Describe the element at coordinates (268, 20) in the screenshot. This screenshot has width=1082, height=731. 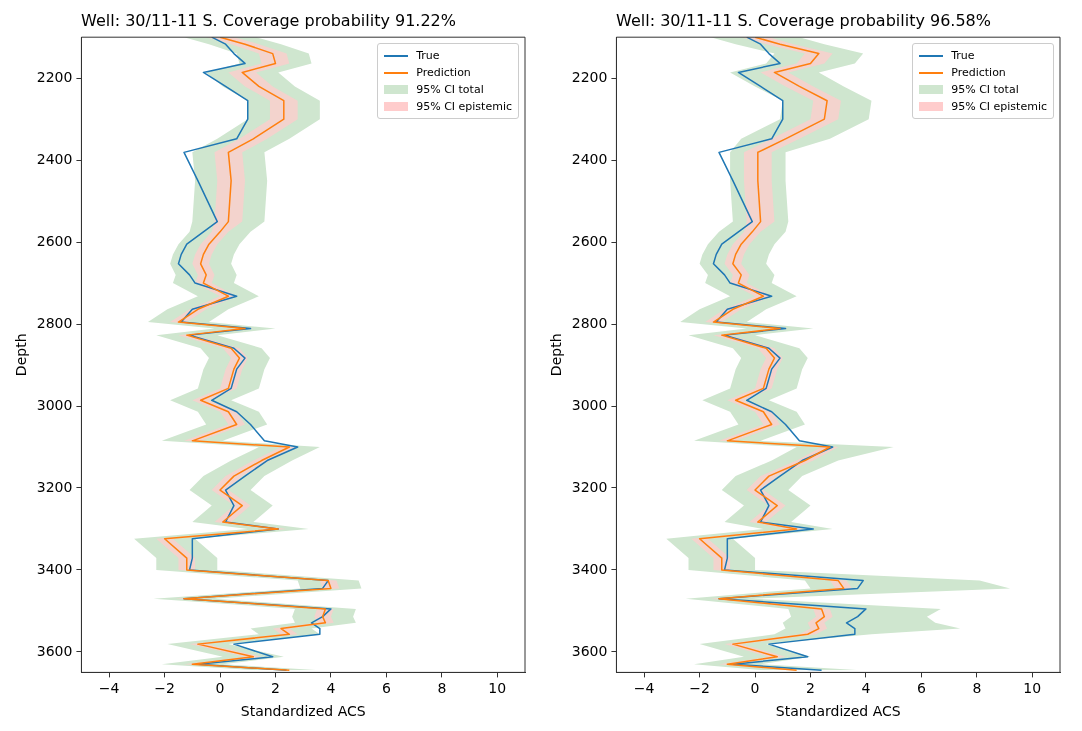
I see `chart-title: Well: 30/11-11 S. Coverage probability 91.22%` at that location.